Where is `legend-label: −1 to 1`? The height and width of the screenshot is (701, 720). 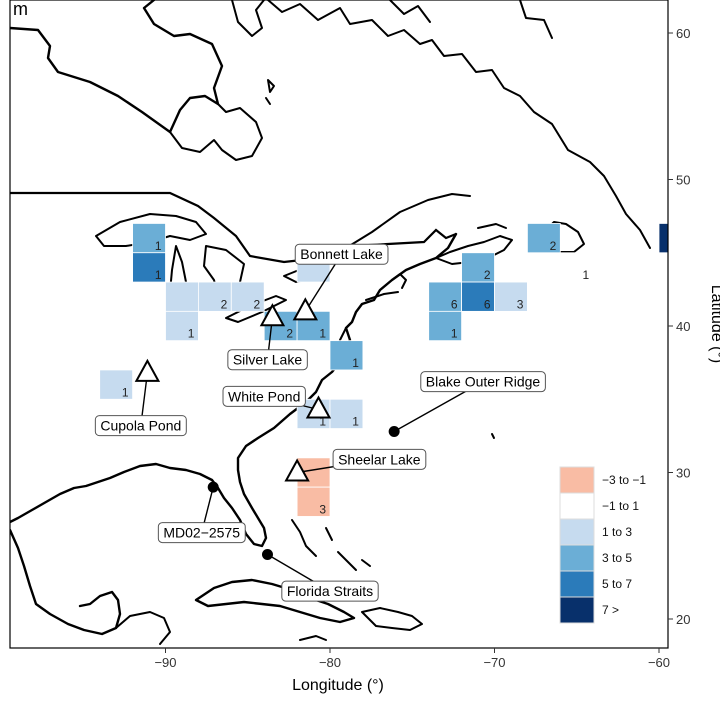 legend-label: −1 to 1 is located at coordinates (620, 506).